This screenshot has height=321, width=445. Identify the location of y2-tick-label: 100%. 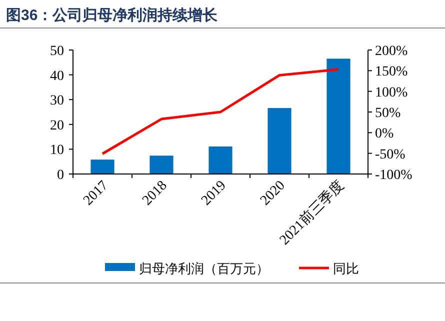
(391, 92).